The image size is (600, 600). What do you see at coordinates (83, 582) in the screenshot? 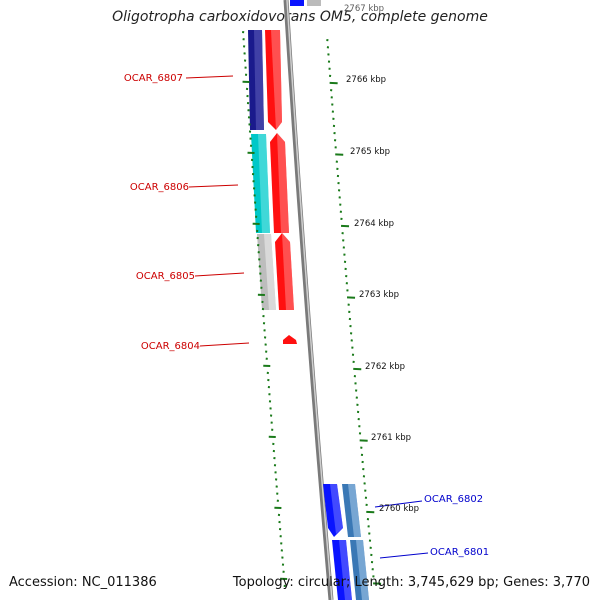
I see `accession-text: Accession: NC_011386` at bounding box center [83, 582].